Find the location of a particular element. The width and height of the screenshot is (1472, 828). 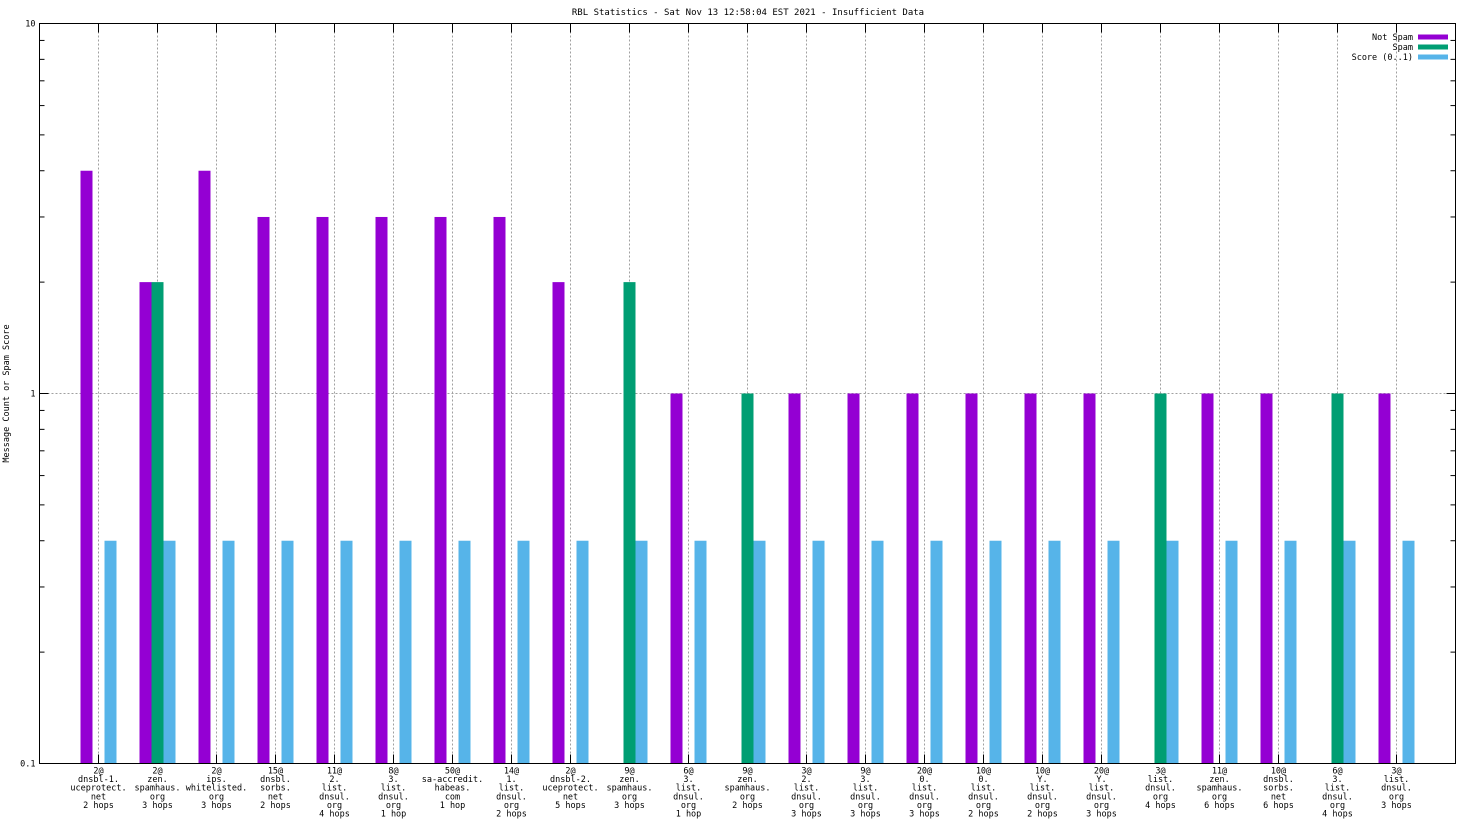

legend-label: Score (0..1) is located at coordinates (1382, 58).